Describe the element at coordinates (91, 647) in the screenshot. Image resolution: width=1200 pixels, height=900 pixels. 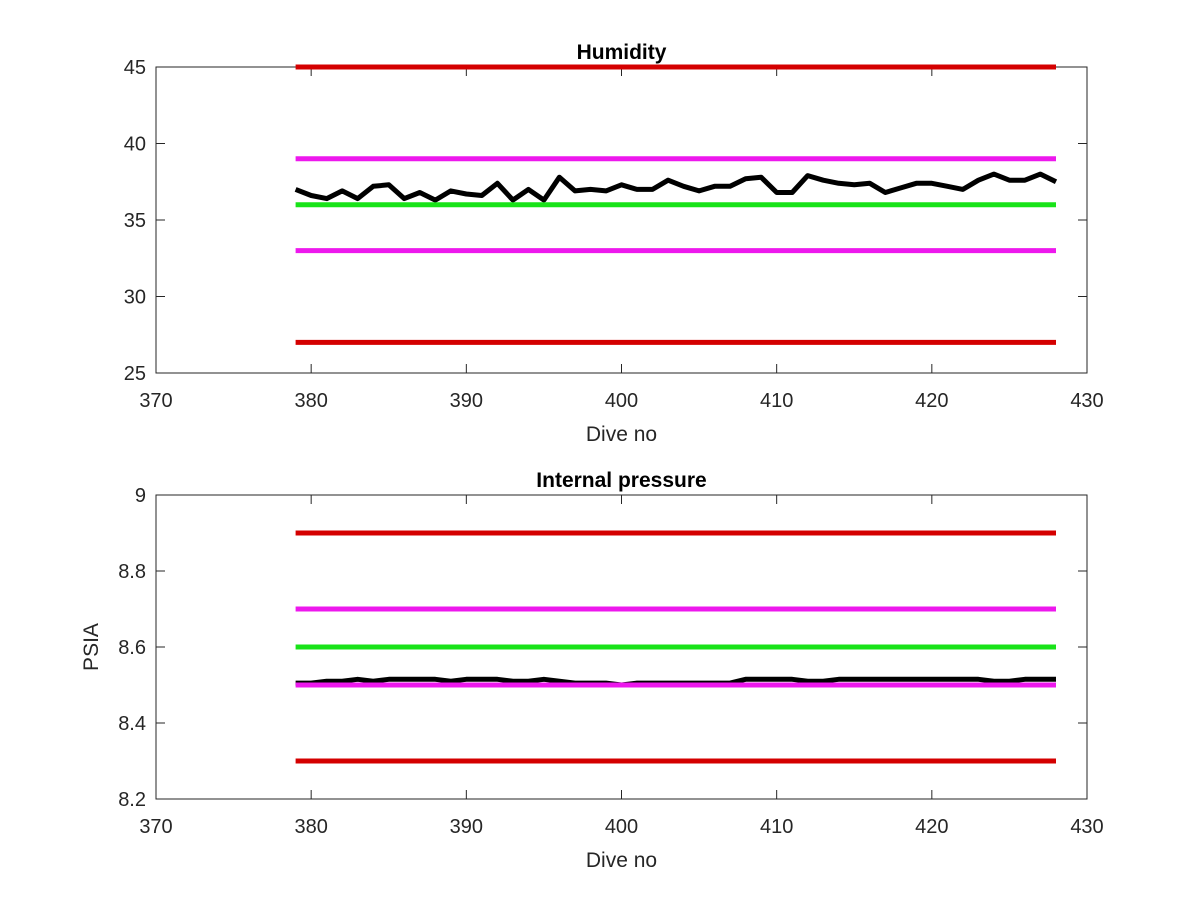
I see `y-axis-label: PSIA` at that location.